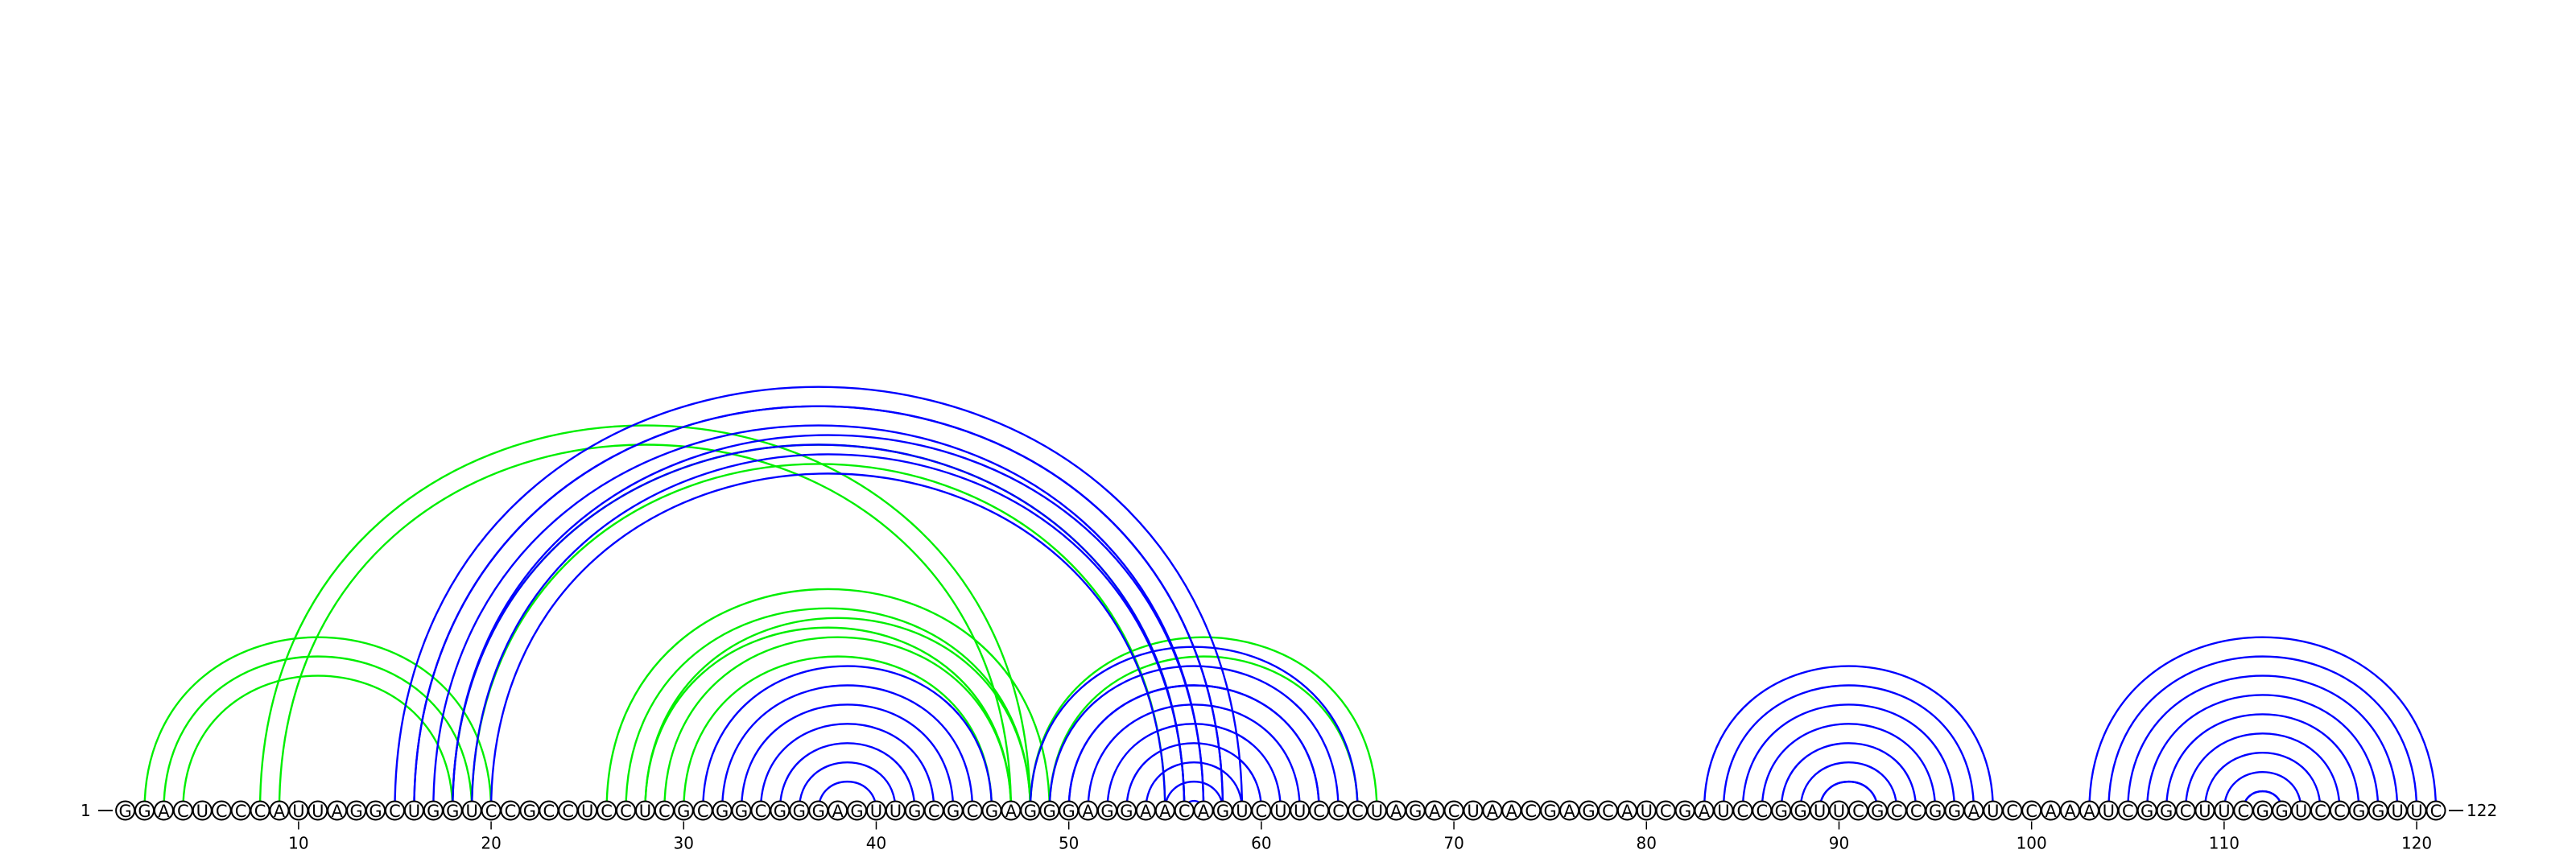 Image resolution: width=2576 pixels, height=858 pixels. Describe the element at coordinates (298, 844) in the screenshot. I see `tick-label: 10` at that location.